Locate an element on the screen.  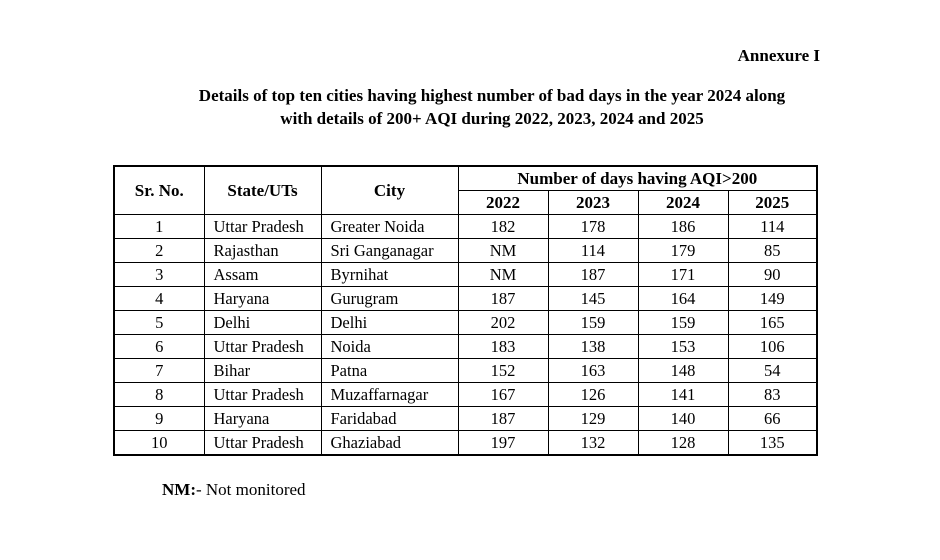
state-cell: Rajasthan is located at coordinates (262, 250).